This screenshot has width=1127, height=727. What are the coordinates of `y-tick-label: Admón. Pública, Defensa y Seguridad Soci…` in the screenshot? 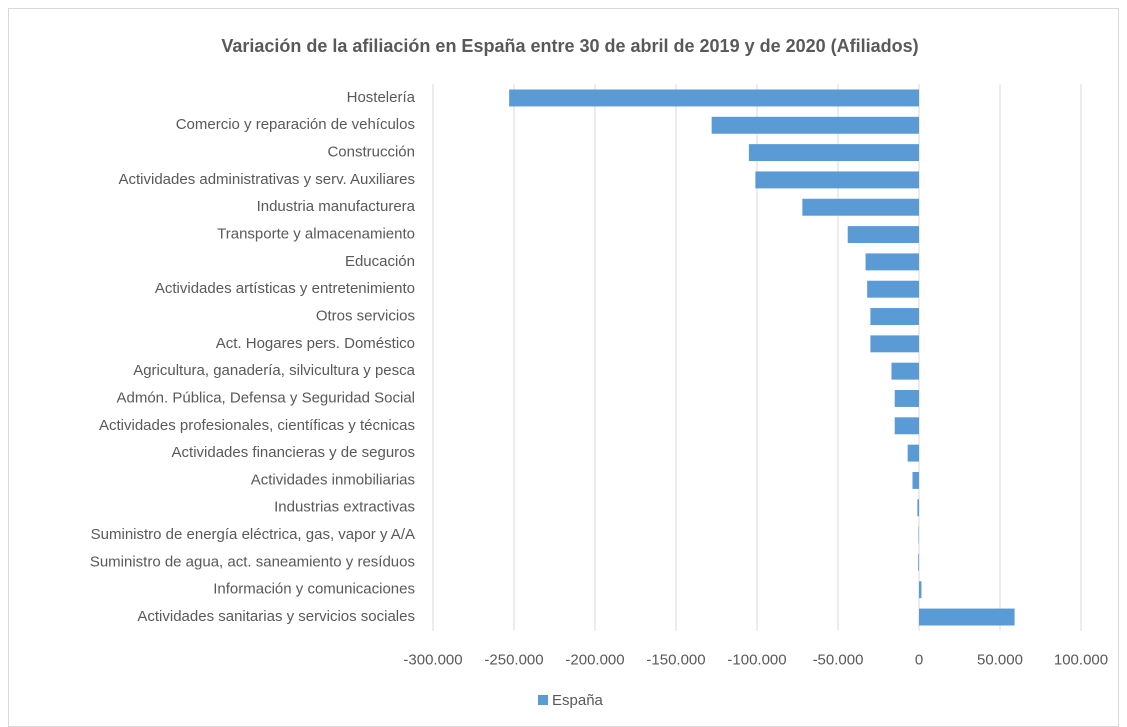 It's located at (265, 397).